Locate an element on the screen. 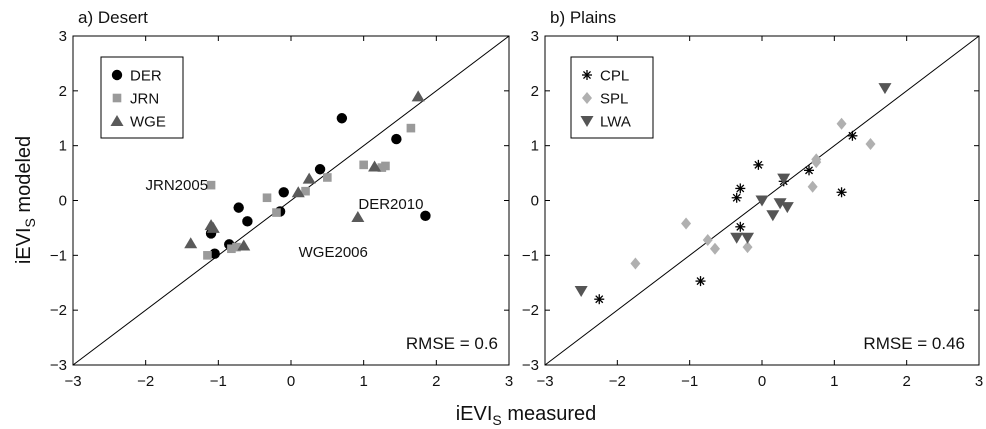 This screenshot has height=429, width=986. legend-marker-wge is located at coordinates (117, 120).